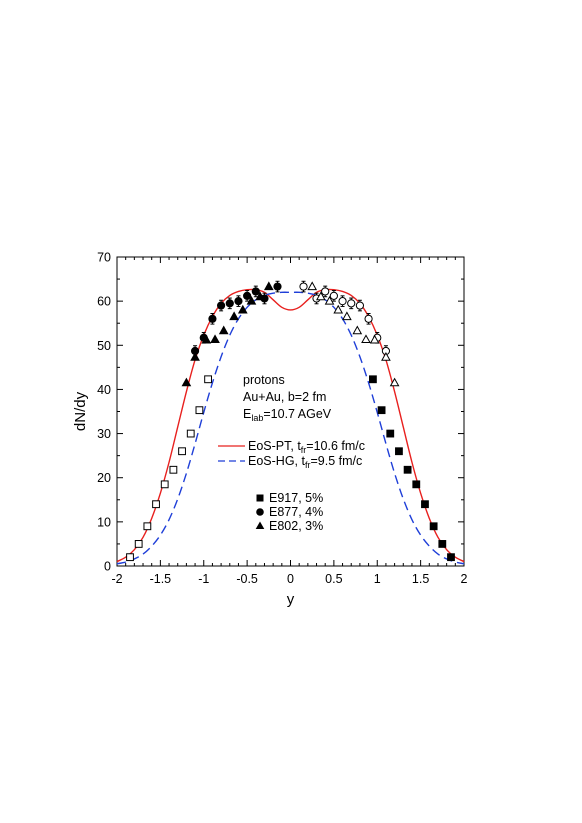 The width and height of the screenshot is (582, 823). Describe the element at coordinates (247, 579) in the screenshot. I see `x-tick-label: -0.5` at that location.